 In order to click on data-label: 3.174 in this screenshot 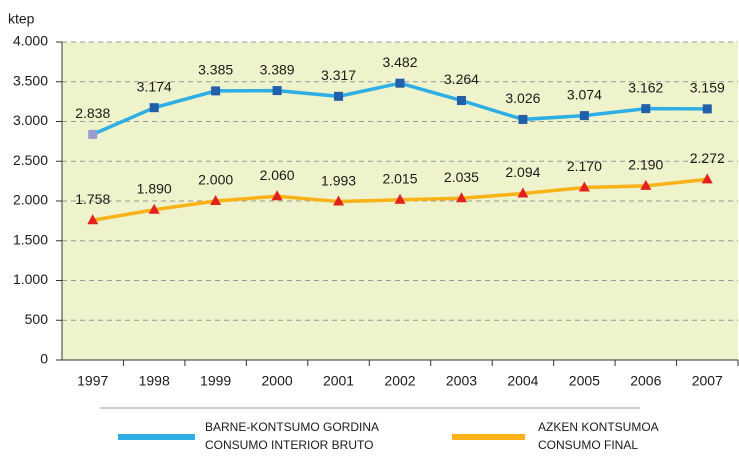, I will do `click(154, 86)`.